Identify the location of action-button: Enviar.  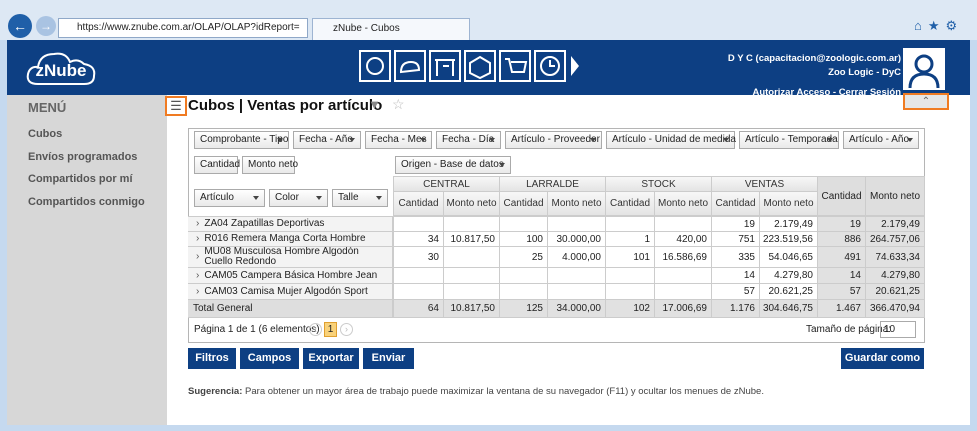
(388, 358).